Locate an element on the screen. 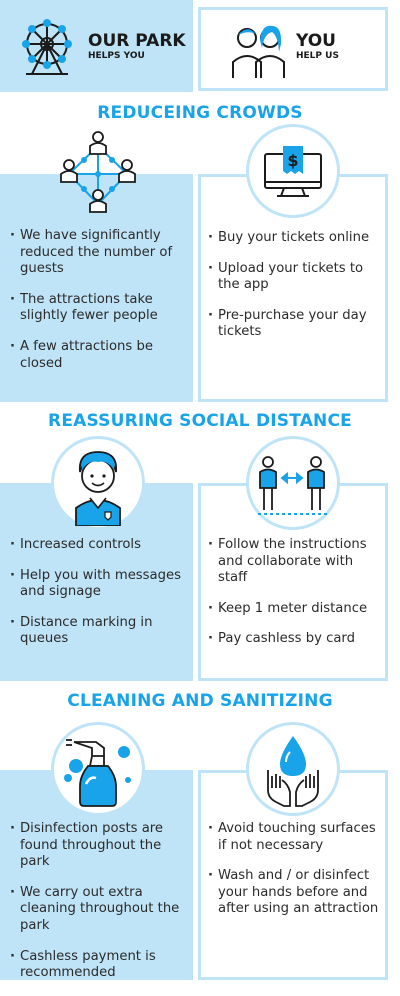 Image resolution: width=400 pixels, height=996 pixels. list-item: A few attractions be closed is located at coordinates (96, 355).